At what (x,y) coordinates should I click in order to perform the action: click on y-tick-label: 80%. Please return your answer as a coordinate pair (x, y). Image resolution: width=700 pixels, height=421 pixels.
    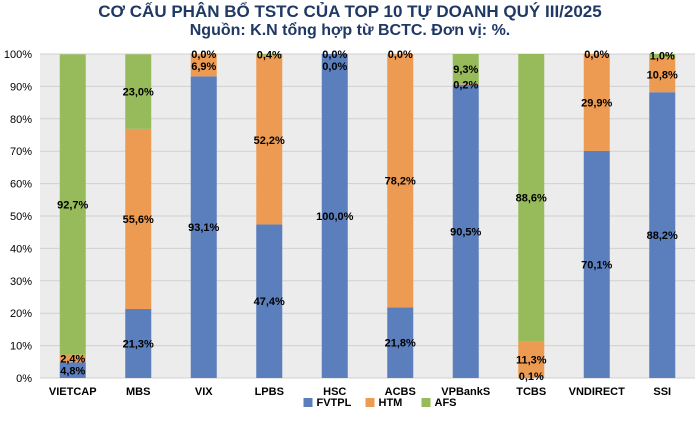
    Looking at the image, I should click on (21, 120).